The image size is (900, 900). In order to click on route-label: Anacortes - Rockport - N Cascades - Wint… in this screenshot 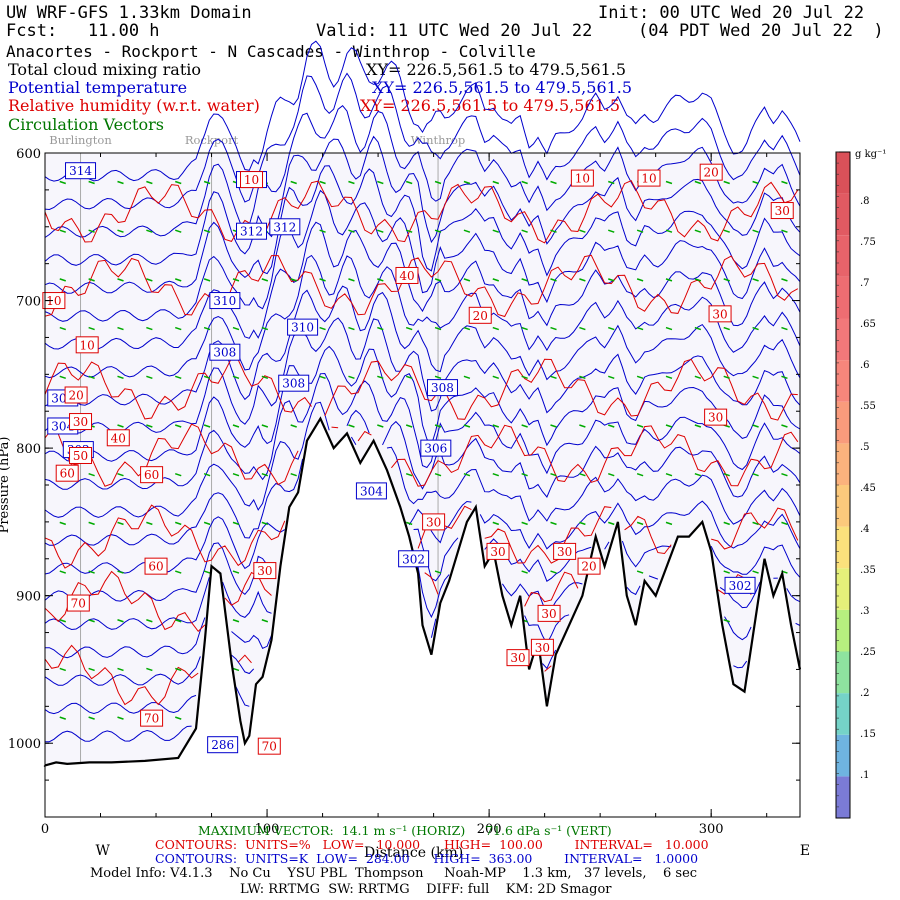, I will do `click(271, 51)`.